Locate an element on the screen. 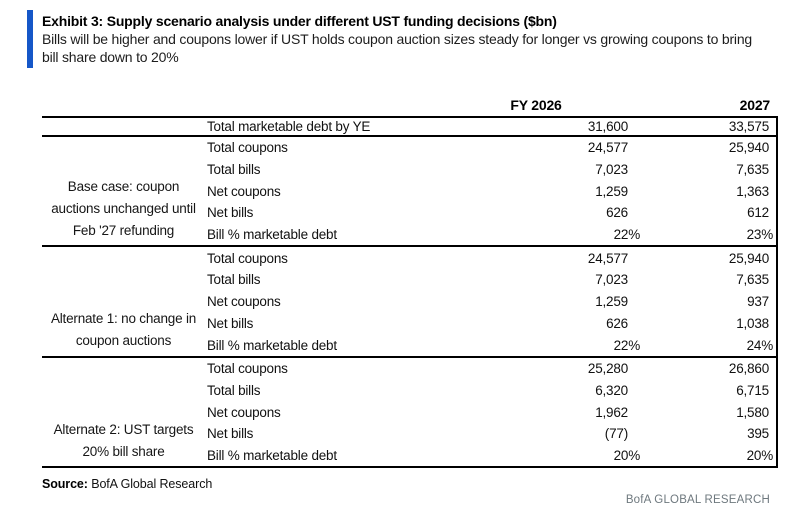 Image resolution: width=791 pixels, height=523 pixels. source-line: Source: BofA Global Research is located at coordinates (127, 484).